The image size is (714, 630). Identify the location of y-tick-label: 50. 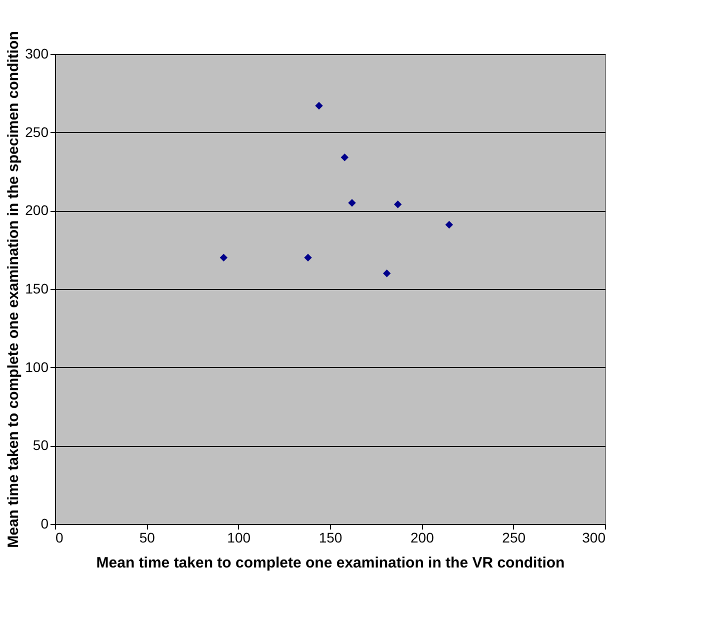
(40, 445).